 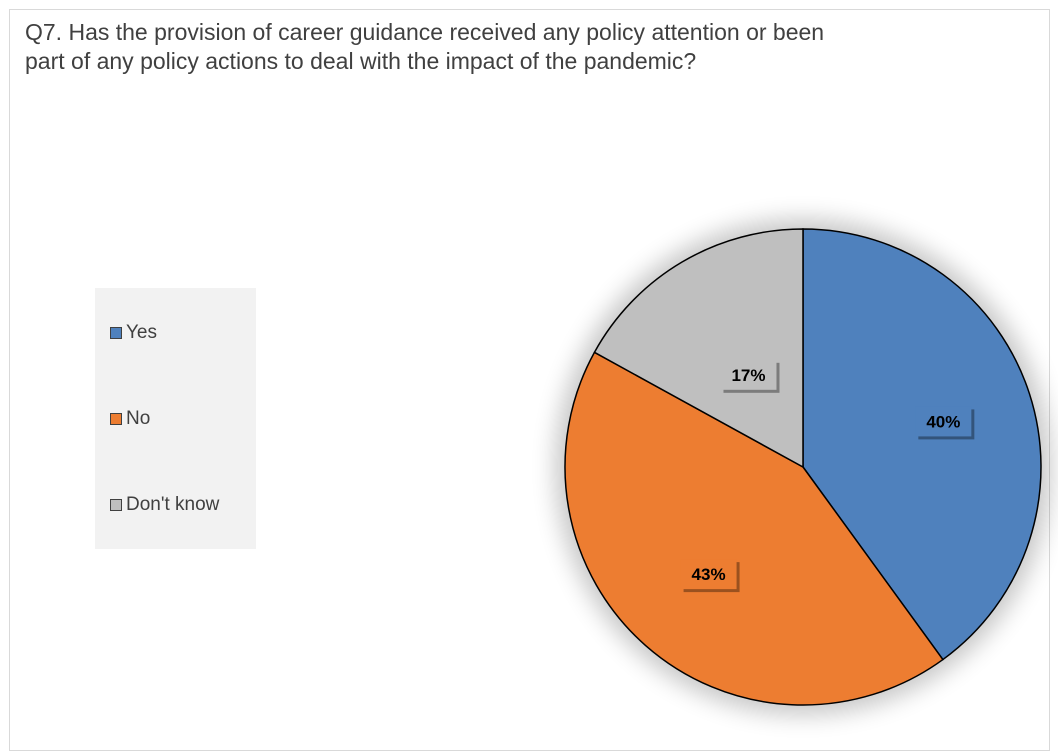 I want to click on data-label-text: 43%, so click(x=709, y=574).